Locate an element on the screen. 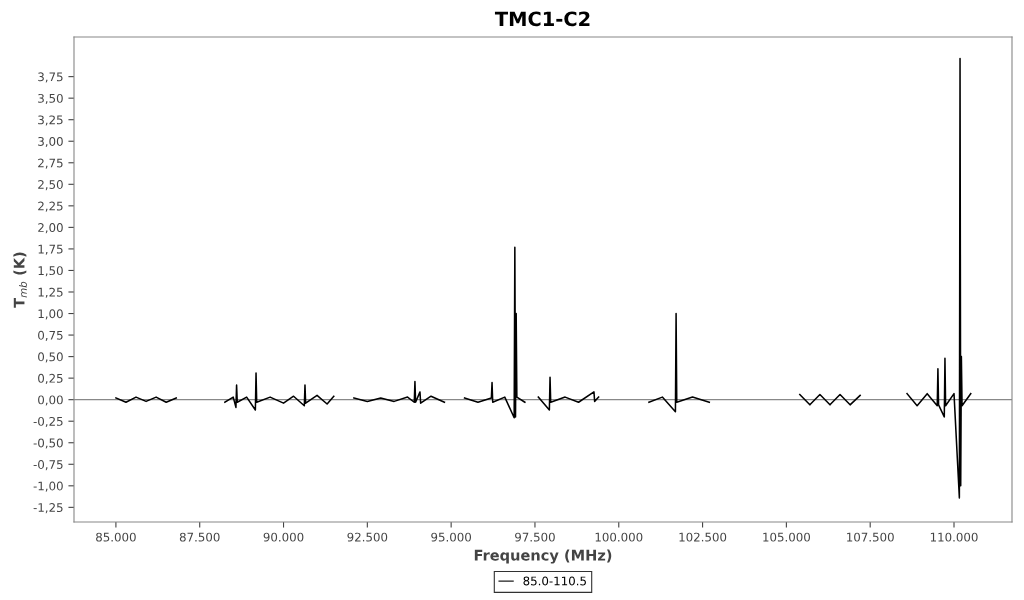  y-tick-label: 1,00 is located at coordinates (50, 314).